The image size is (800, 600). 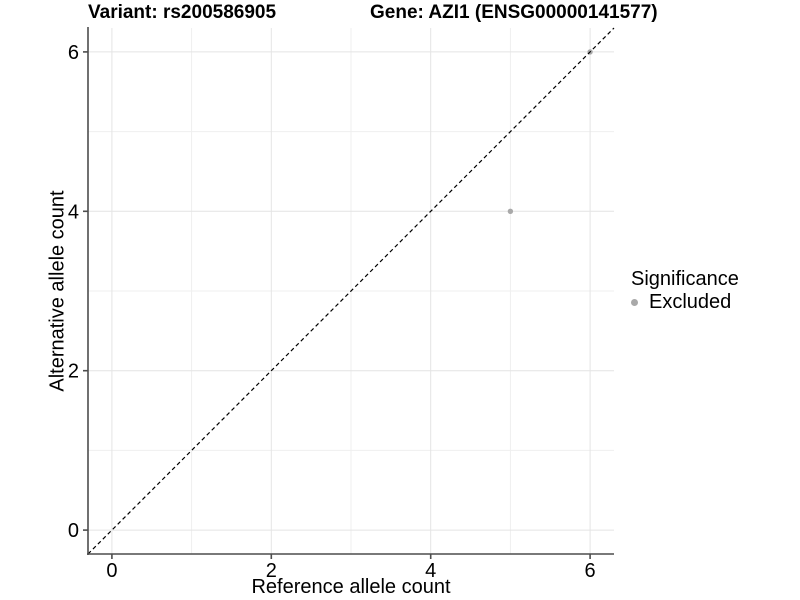 I want to click on x-tick-label: 0, so click(x=111, y=571).